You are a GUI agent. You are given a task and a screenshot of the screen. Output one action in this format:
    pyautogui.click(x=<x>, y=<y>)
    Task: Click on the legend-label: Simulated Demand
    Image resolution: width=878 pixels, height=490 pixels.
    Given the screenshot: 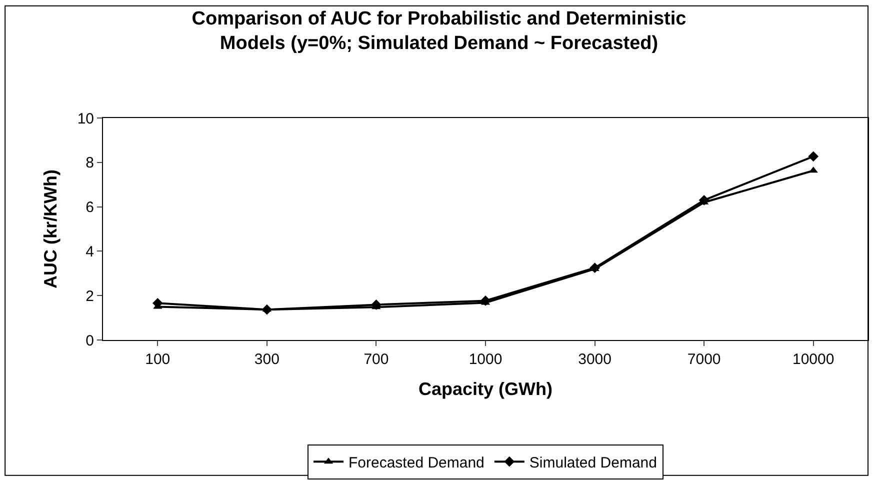 What is the action you would take?
    pyautogui.click(x=593, y=463)
    